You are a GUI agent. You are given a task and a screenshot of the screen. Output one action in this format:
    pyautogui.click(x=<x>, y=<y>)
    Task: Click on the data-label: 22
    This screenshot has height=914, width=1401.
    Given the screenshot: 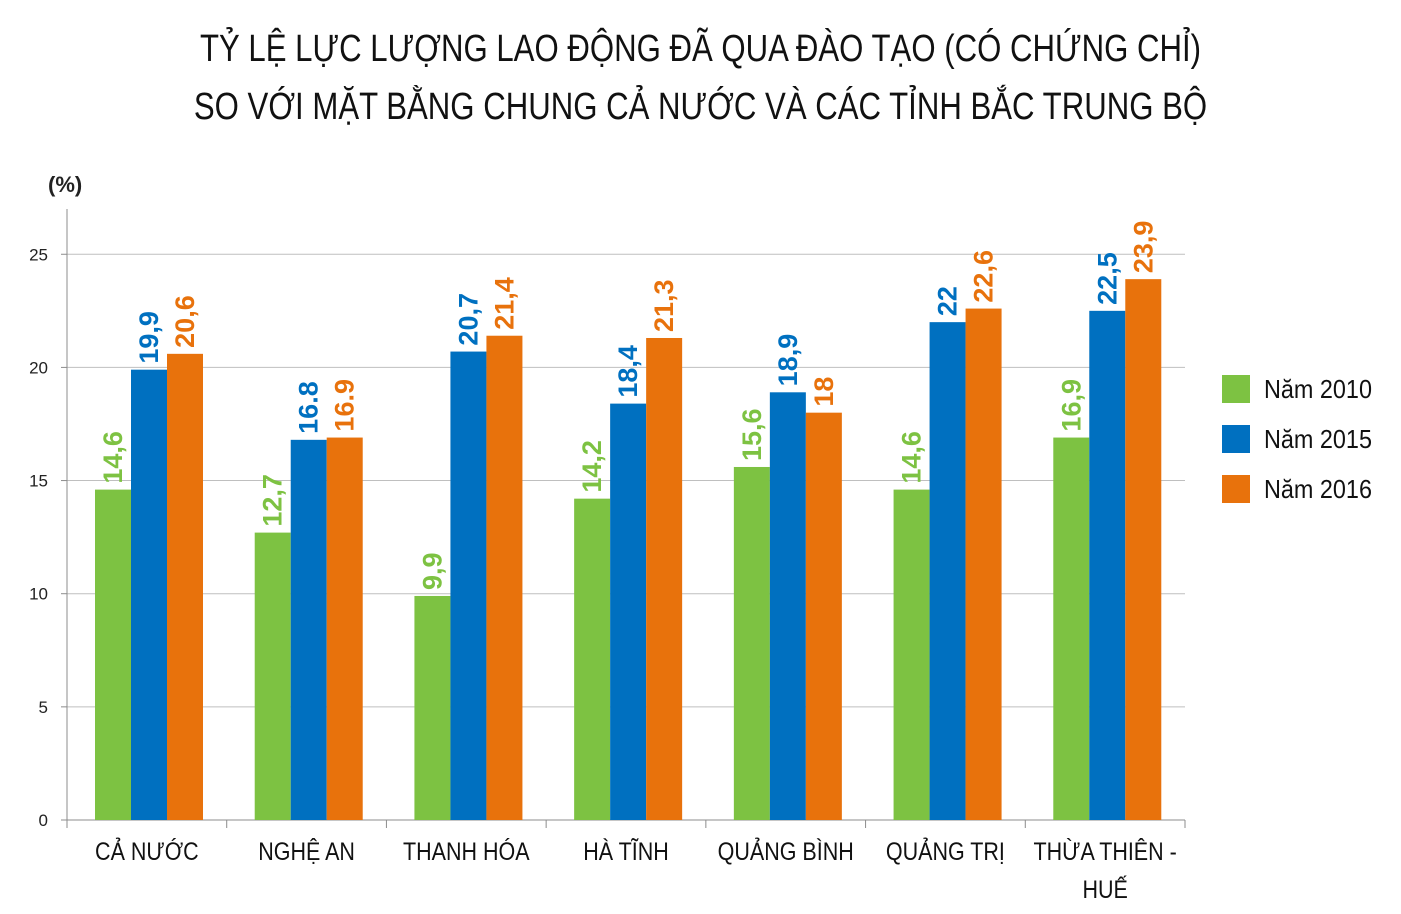 What is the action you would take?
    pyautogui.click(x=948, y=301)
    